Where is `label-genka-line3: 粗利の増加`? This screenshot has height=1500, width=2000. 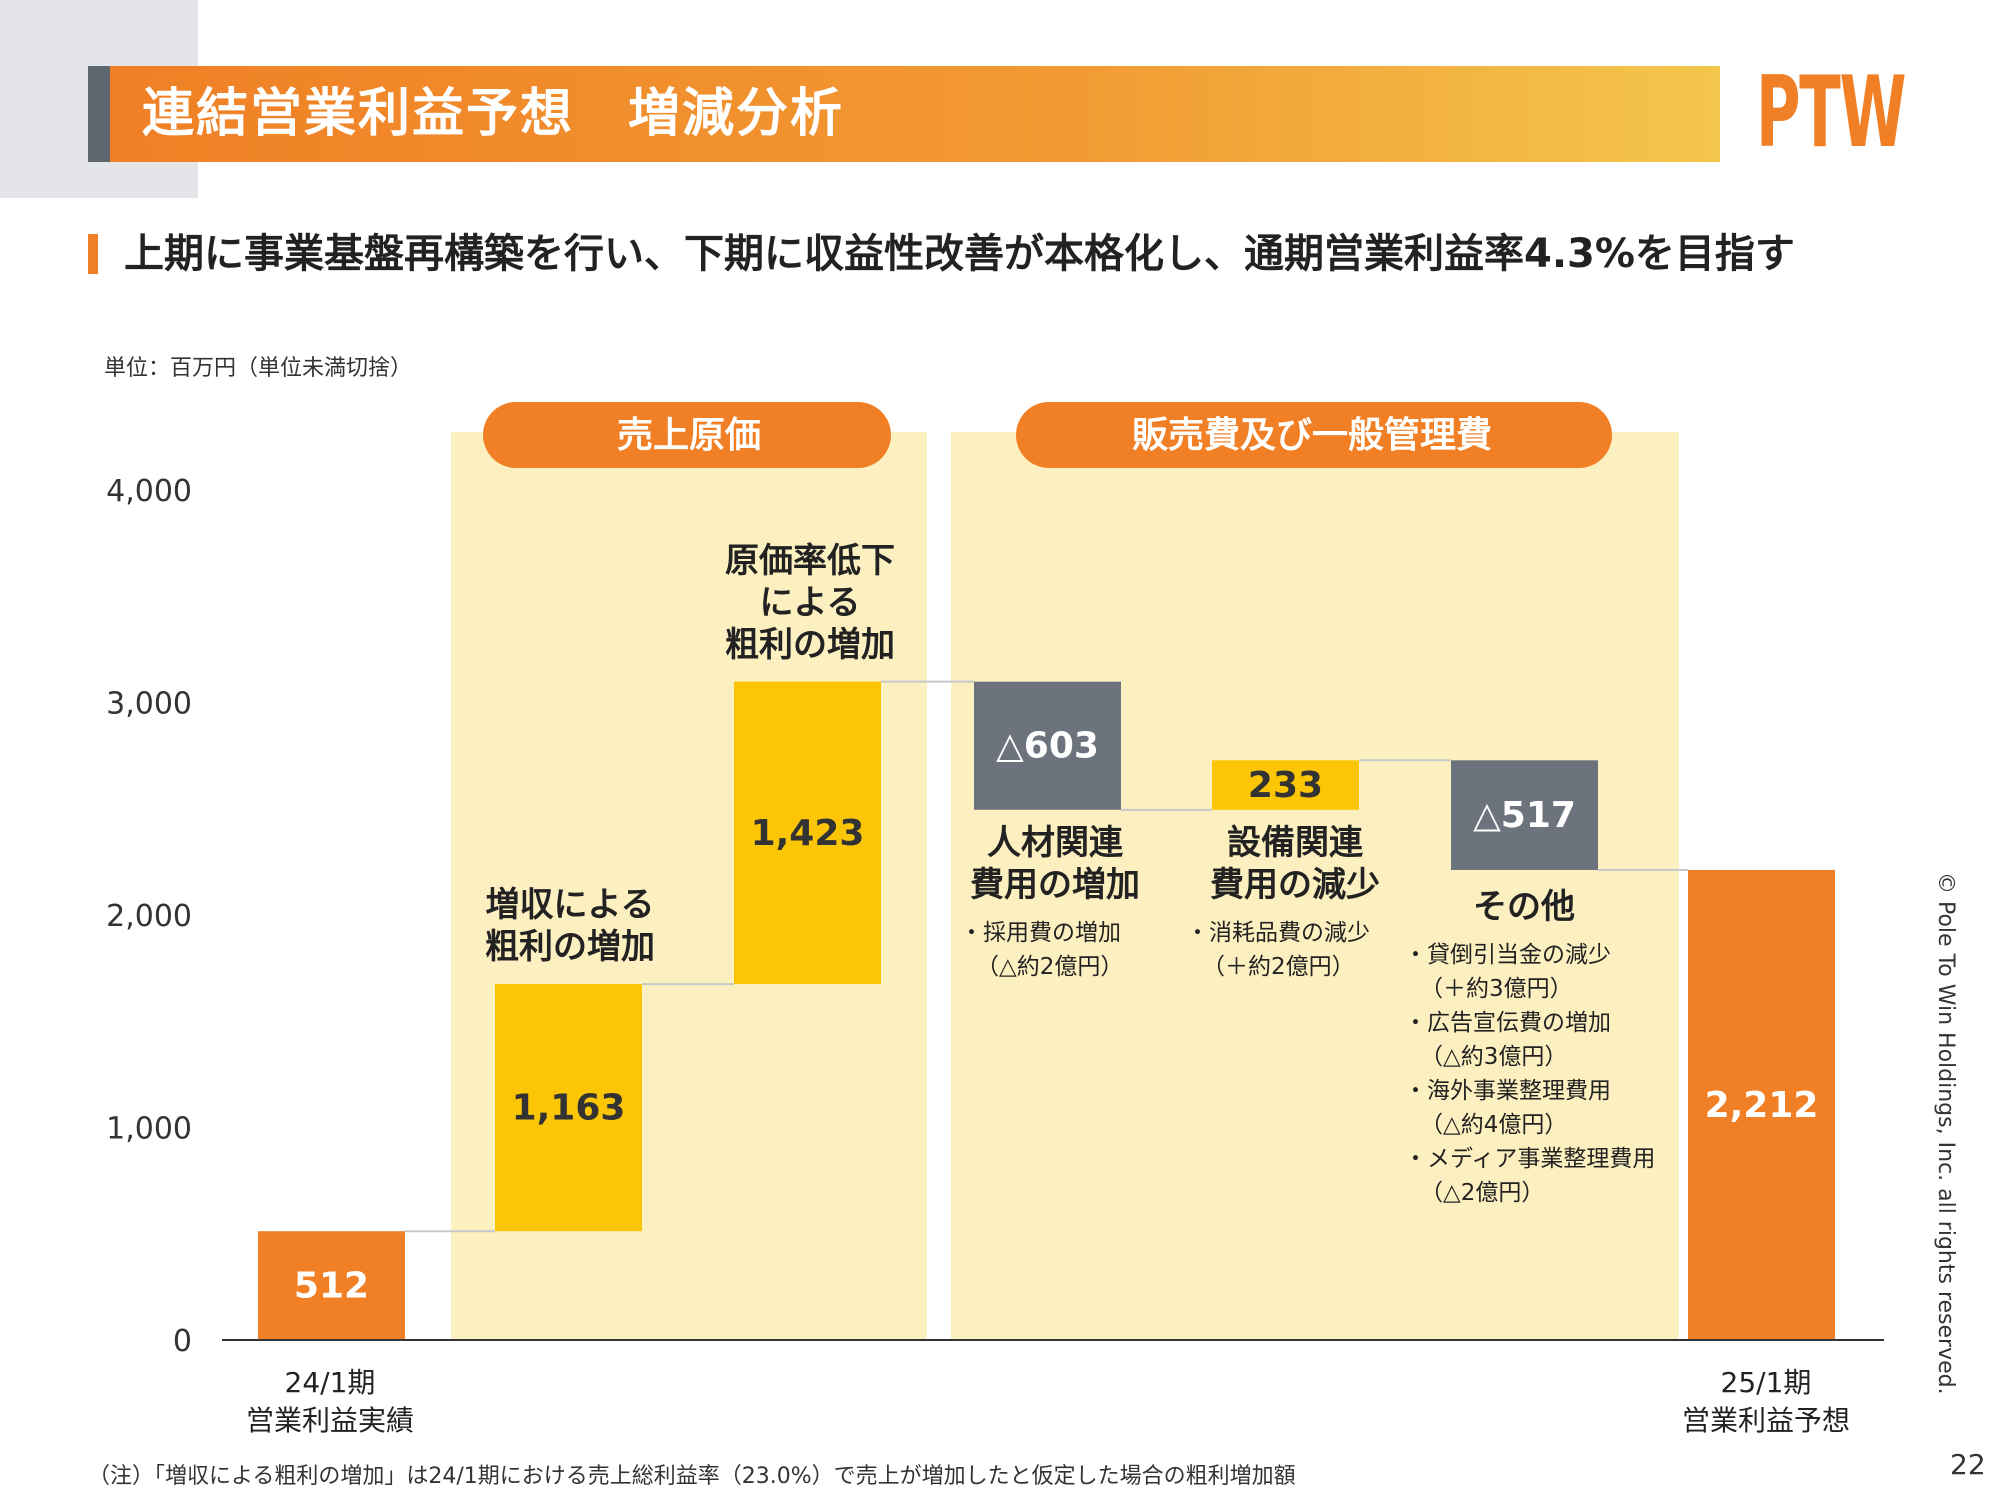 label-genka-line3: 粗利の増加 is located at coordinates (810, 645).